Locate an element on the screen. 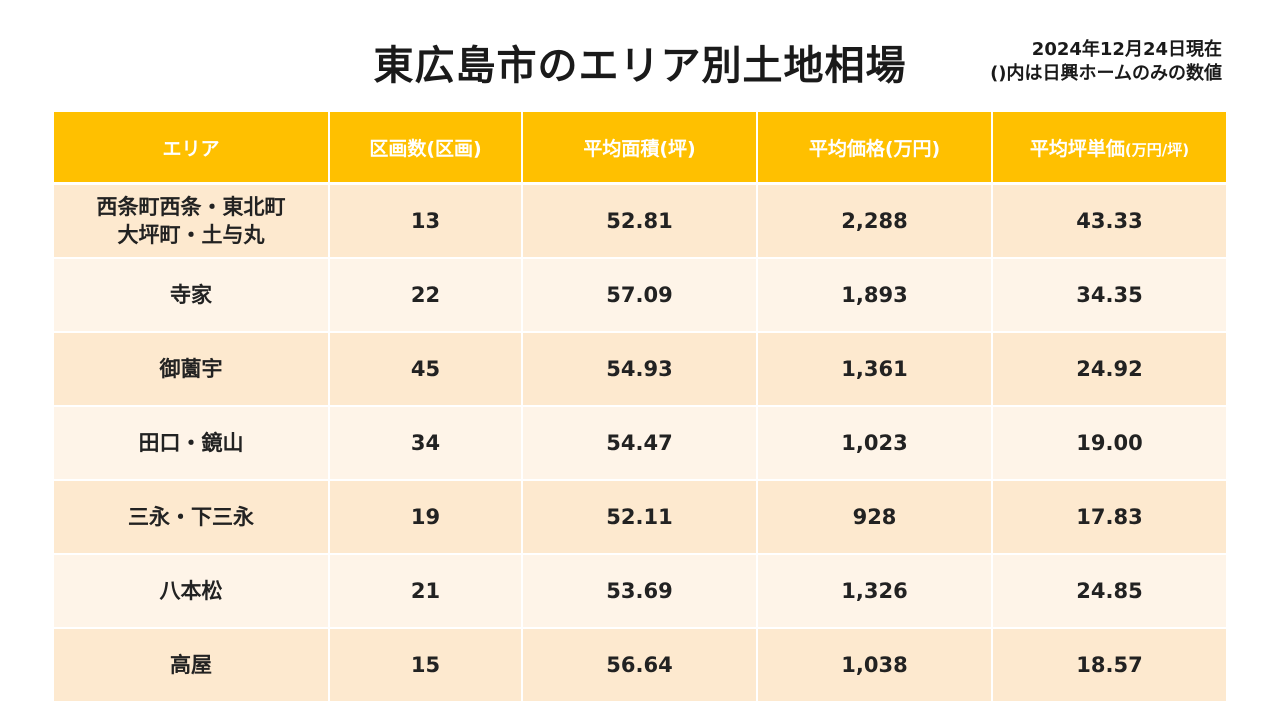  cell-avg-price: 1,361 is located at coordinates (875, 368).